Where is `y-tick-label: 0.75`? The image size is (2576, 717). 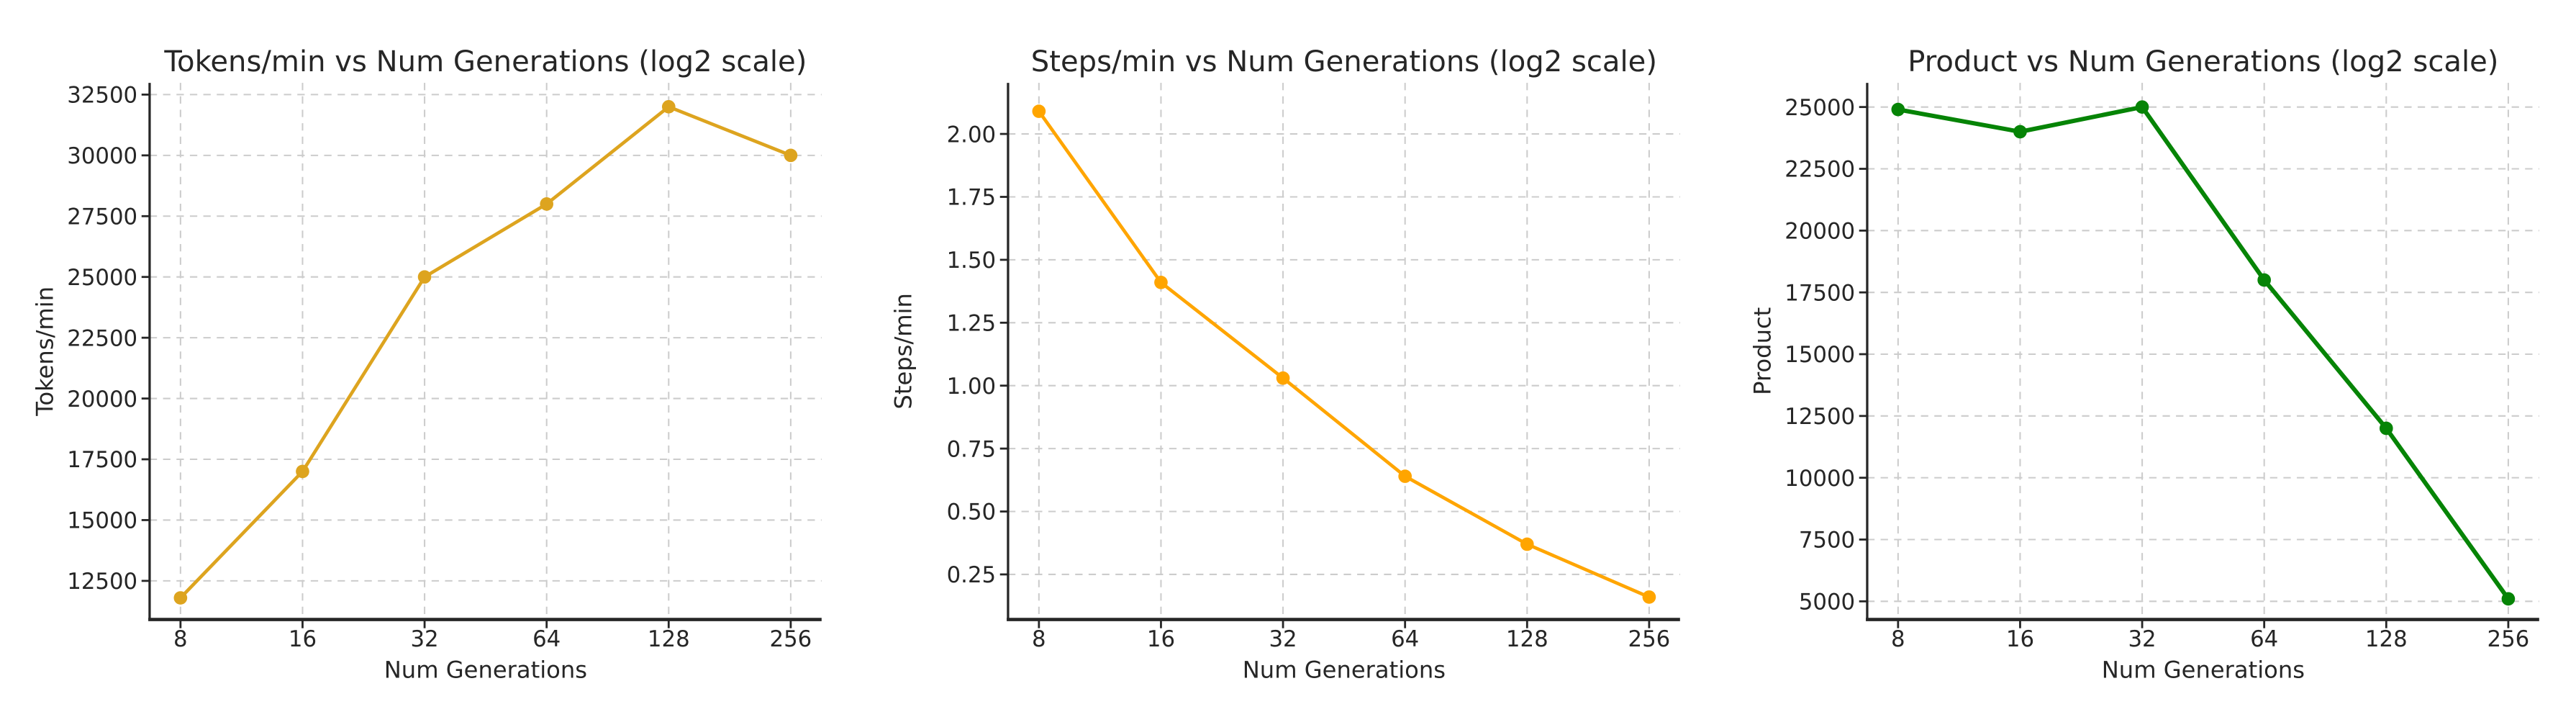 y-tick-label: 0.75 is located at coordinates (972, 449).